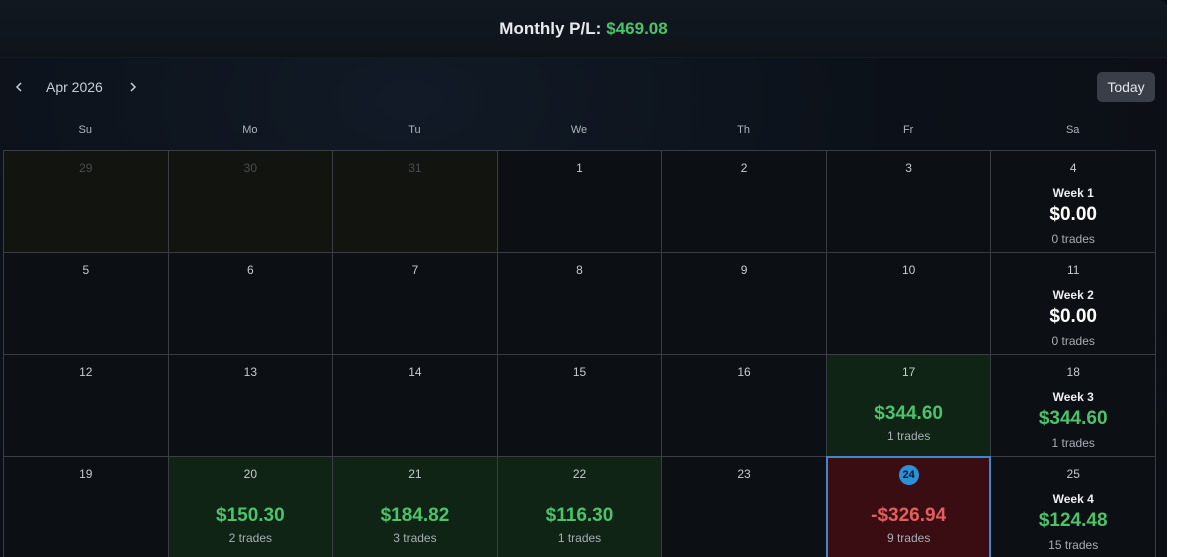 This screenshot has width=1180, height=557. I want to click on day-cell: 8, so click(579, 303).